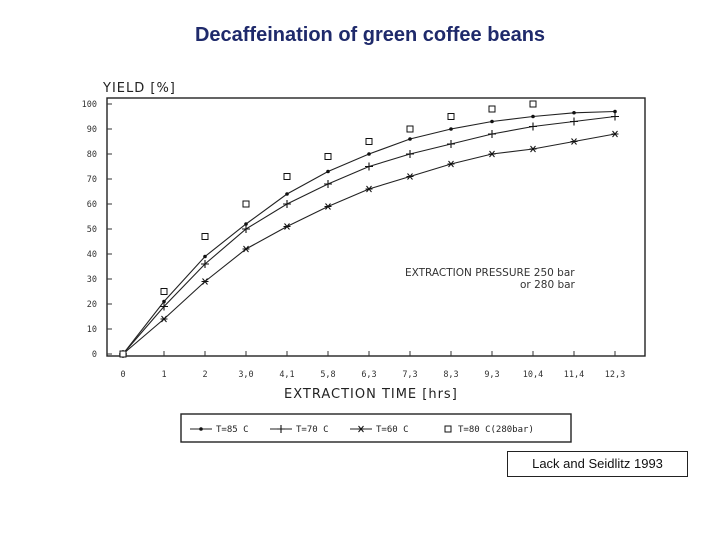 The width and height of the screenshot is (720, 540). I want to click on x-tick-label: 6,3, so click(368, 375).